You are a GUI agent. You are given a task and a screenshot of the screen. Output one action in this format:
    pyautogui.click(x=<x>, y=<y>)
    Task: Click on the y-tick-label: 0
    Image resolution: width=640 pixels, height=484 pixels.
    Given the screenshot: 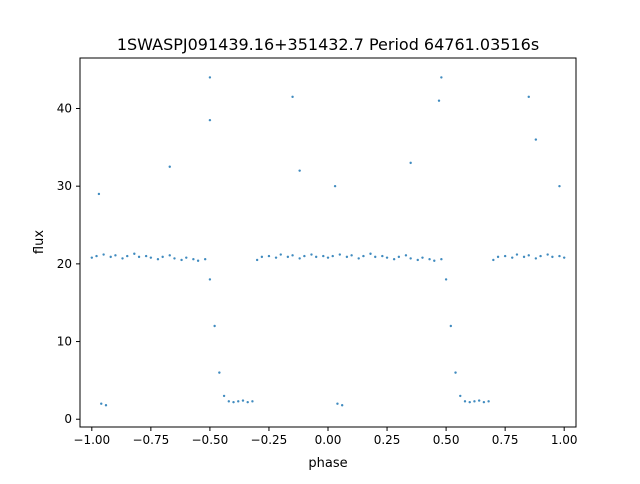 What is the action you would take?
    pyautogui.click(x=68, y=419)
    